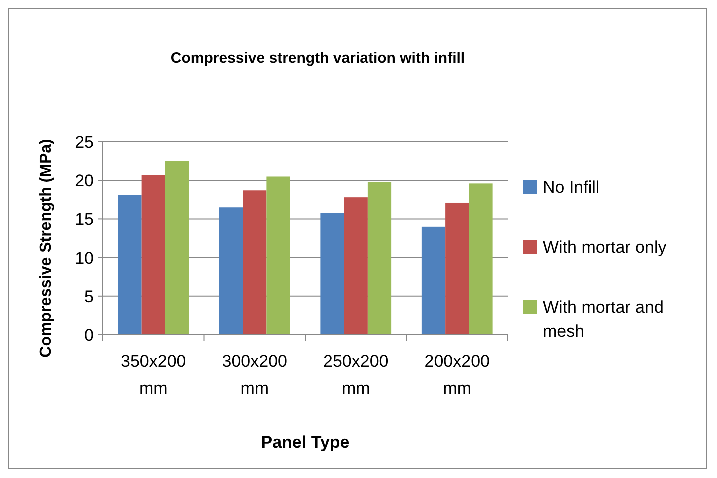 The height and width of the screenshot is (478, 717). I want to click on y-tick-label: 5, so click(89, 296).